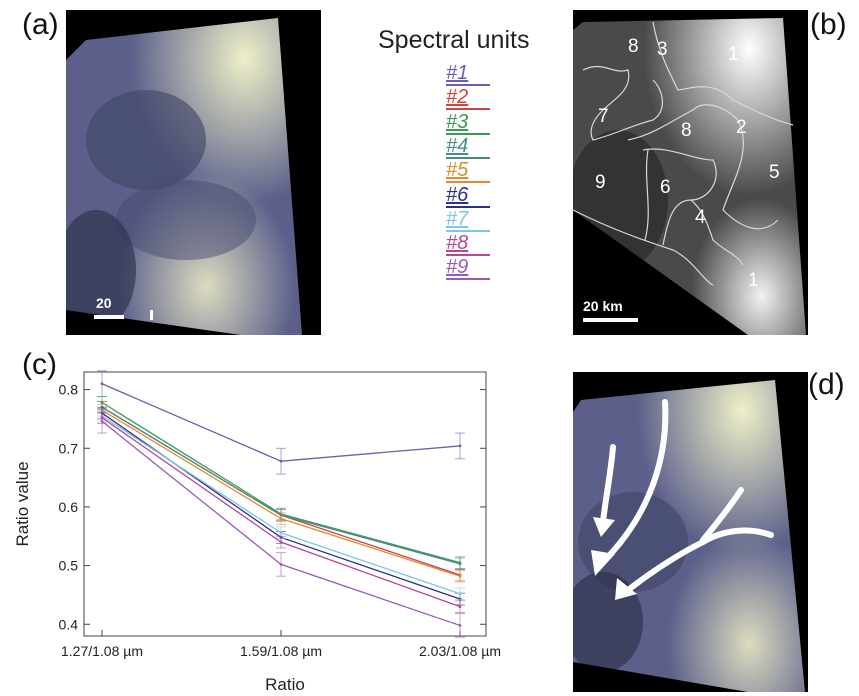 The image size is (859, 696). What do you see at coordinates (454, 40) in the screenshot?
I see `legend-title: Spectral units` at bounding box center [454, 40].